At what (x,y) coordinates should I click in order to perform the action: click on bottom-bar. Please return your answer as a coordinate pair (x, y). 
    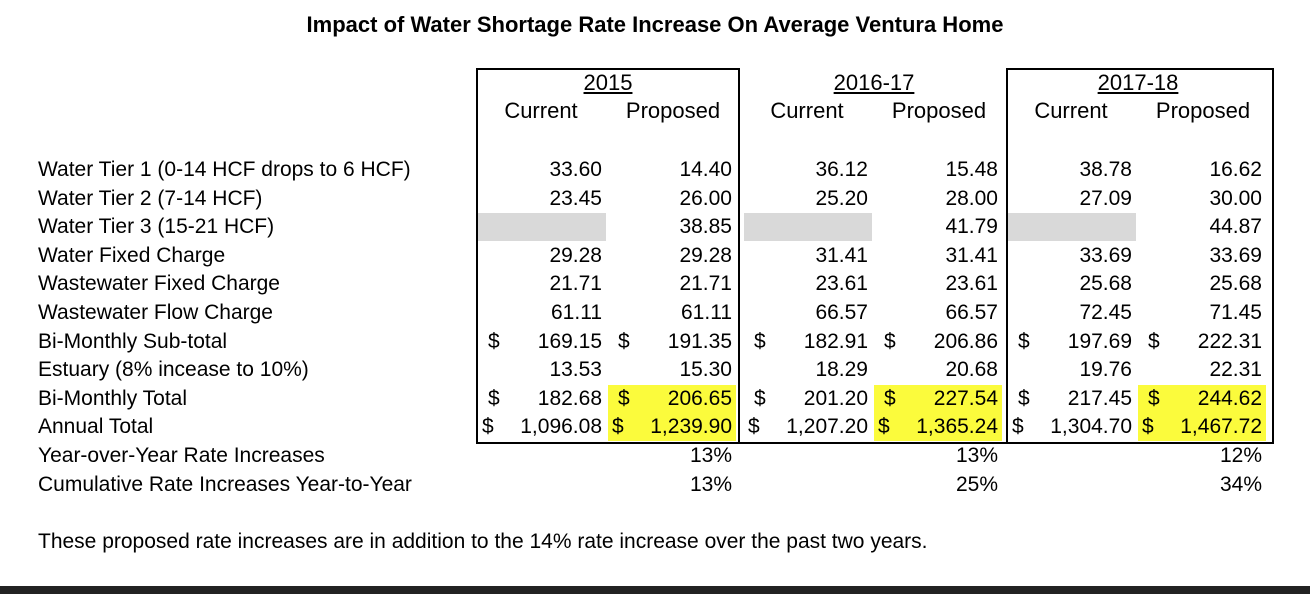
    Looking at the image, I should click on (655, 590).